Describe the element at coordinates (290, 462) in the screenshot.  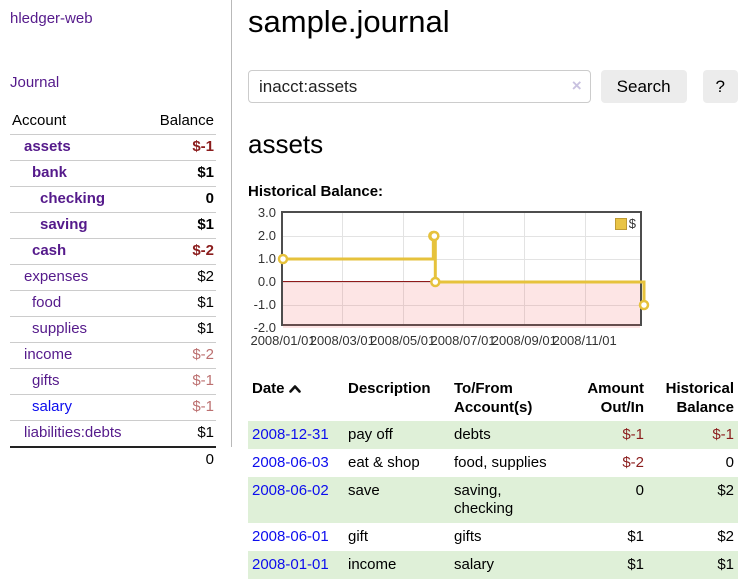
I see `transaction-date-link: 2008-06-03` at that location.